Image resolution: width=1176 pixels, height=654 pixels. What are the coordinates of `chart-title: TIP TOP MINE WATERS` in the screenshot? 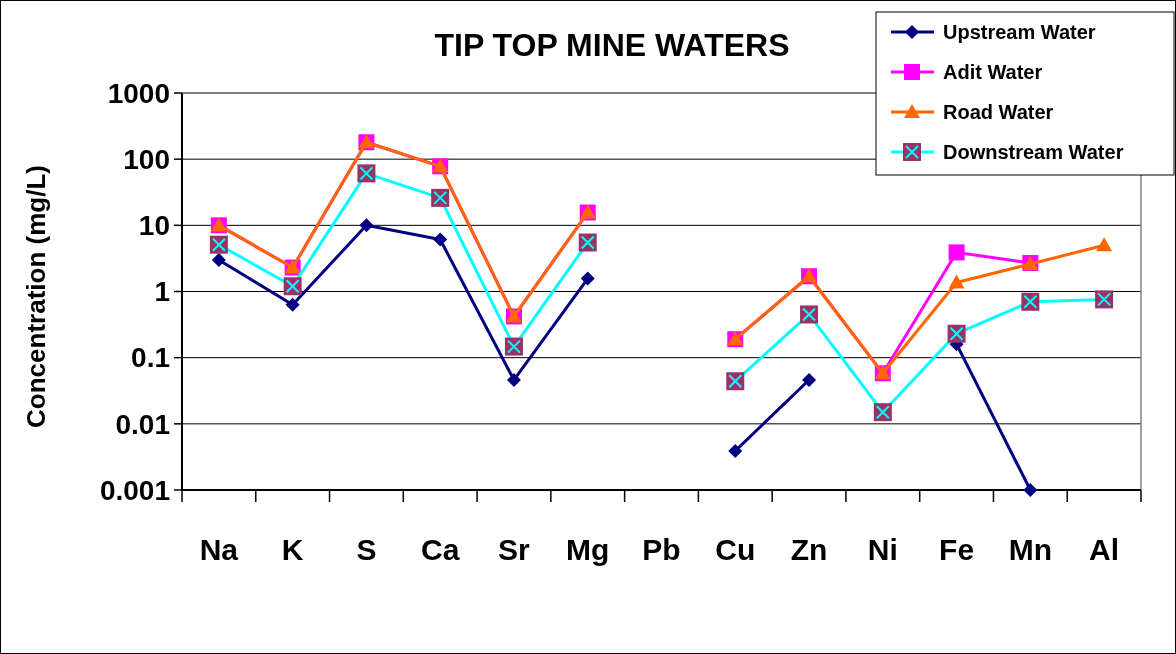 It's located at (612, 45).